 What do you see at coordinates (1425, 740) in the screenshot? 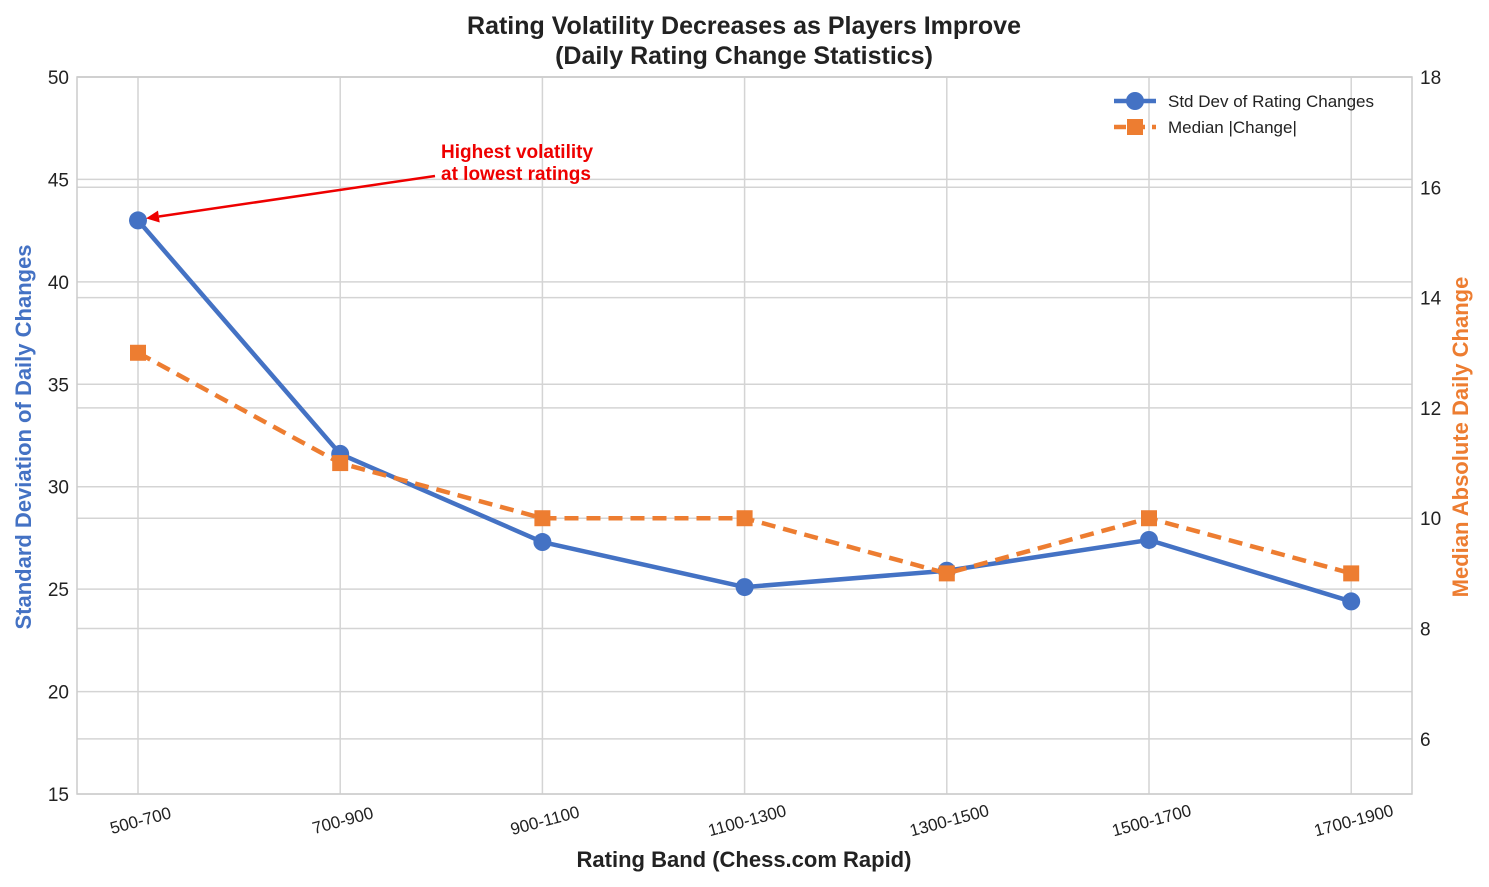
I see `y-right-tick-label: 6` at bounding box center [1425, 740].